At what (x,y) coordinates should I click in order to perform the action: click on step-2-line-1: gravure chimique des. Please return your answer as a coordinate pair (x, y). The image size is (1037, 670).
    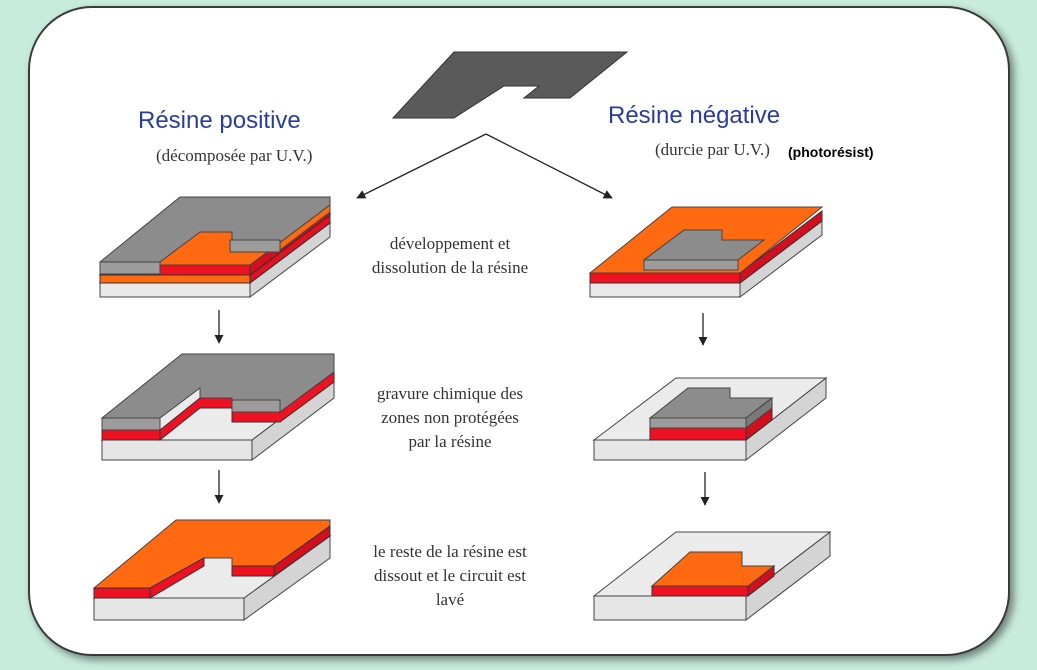
    Looking at the image, I should click on (450, 393).